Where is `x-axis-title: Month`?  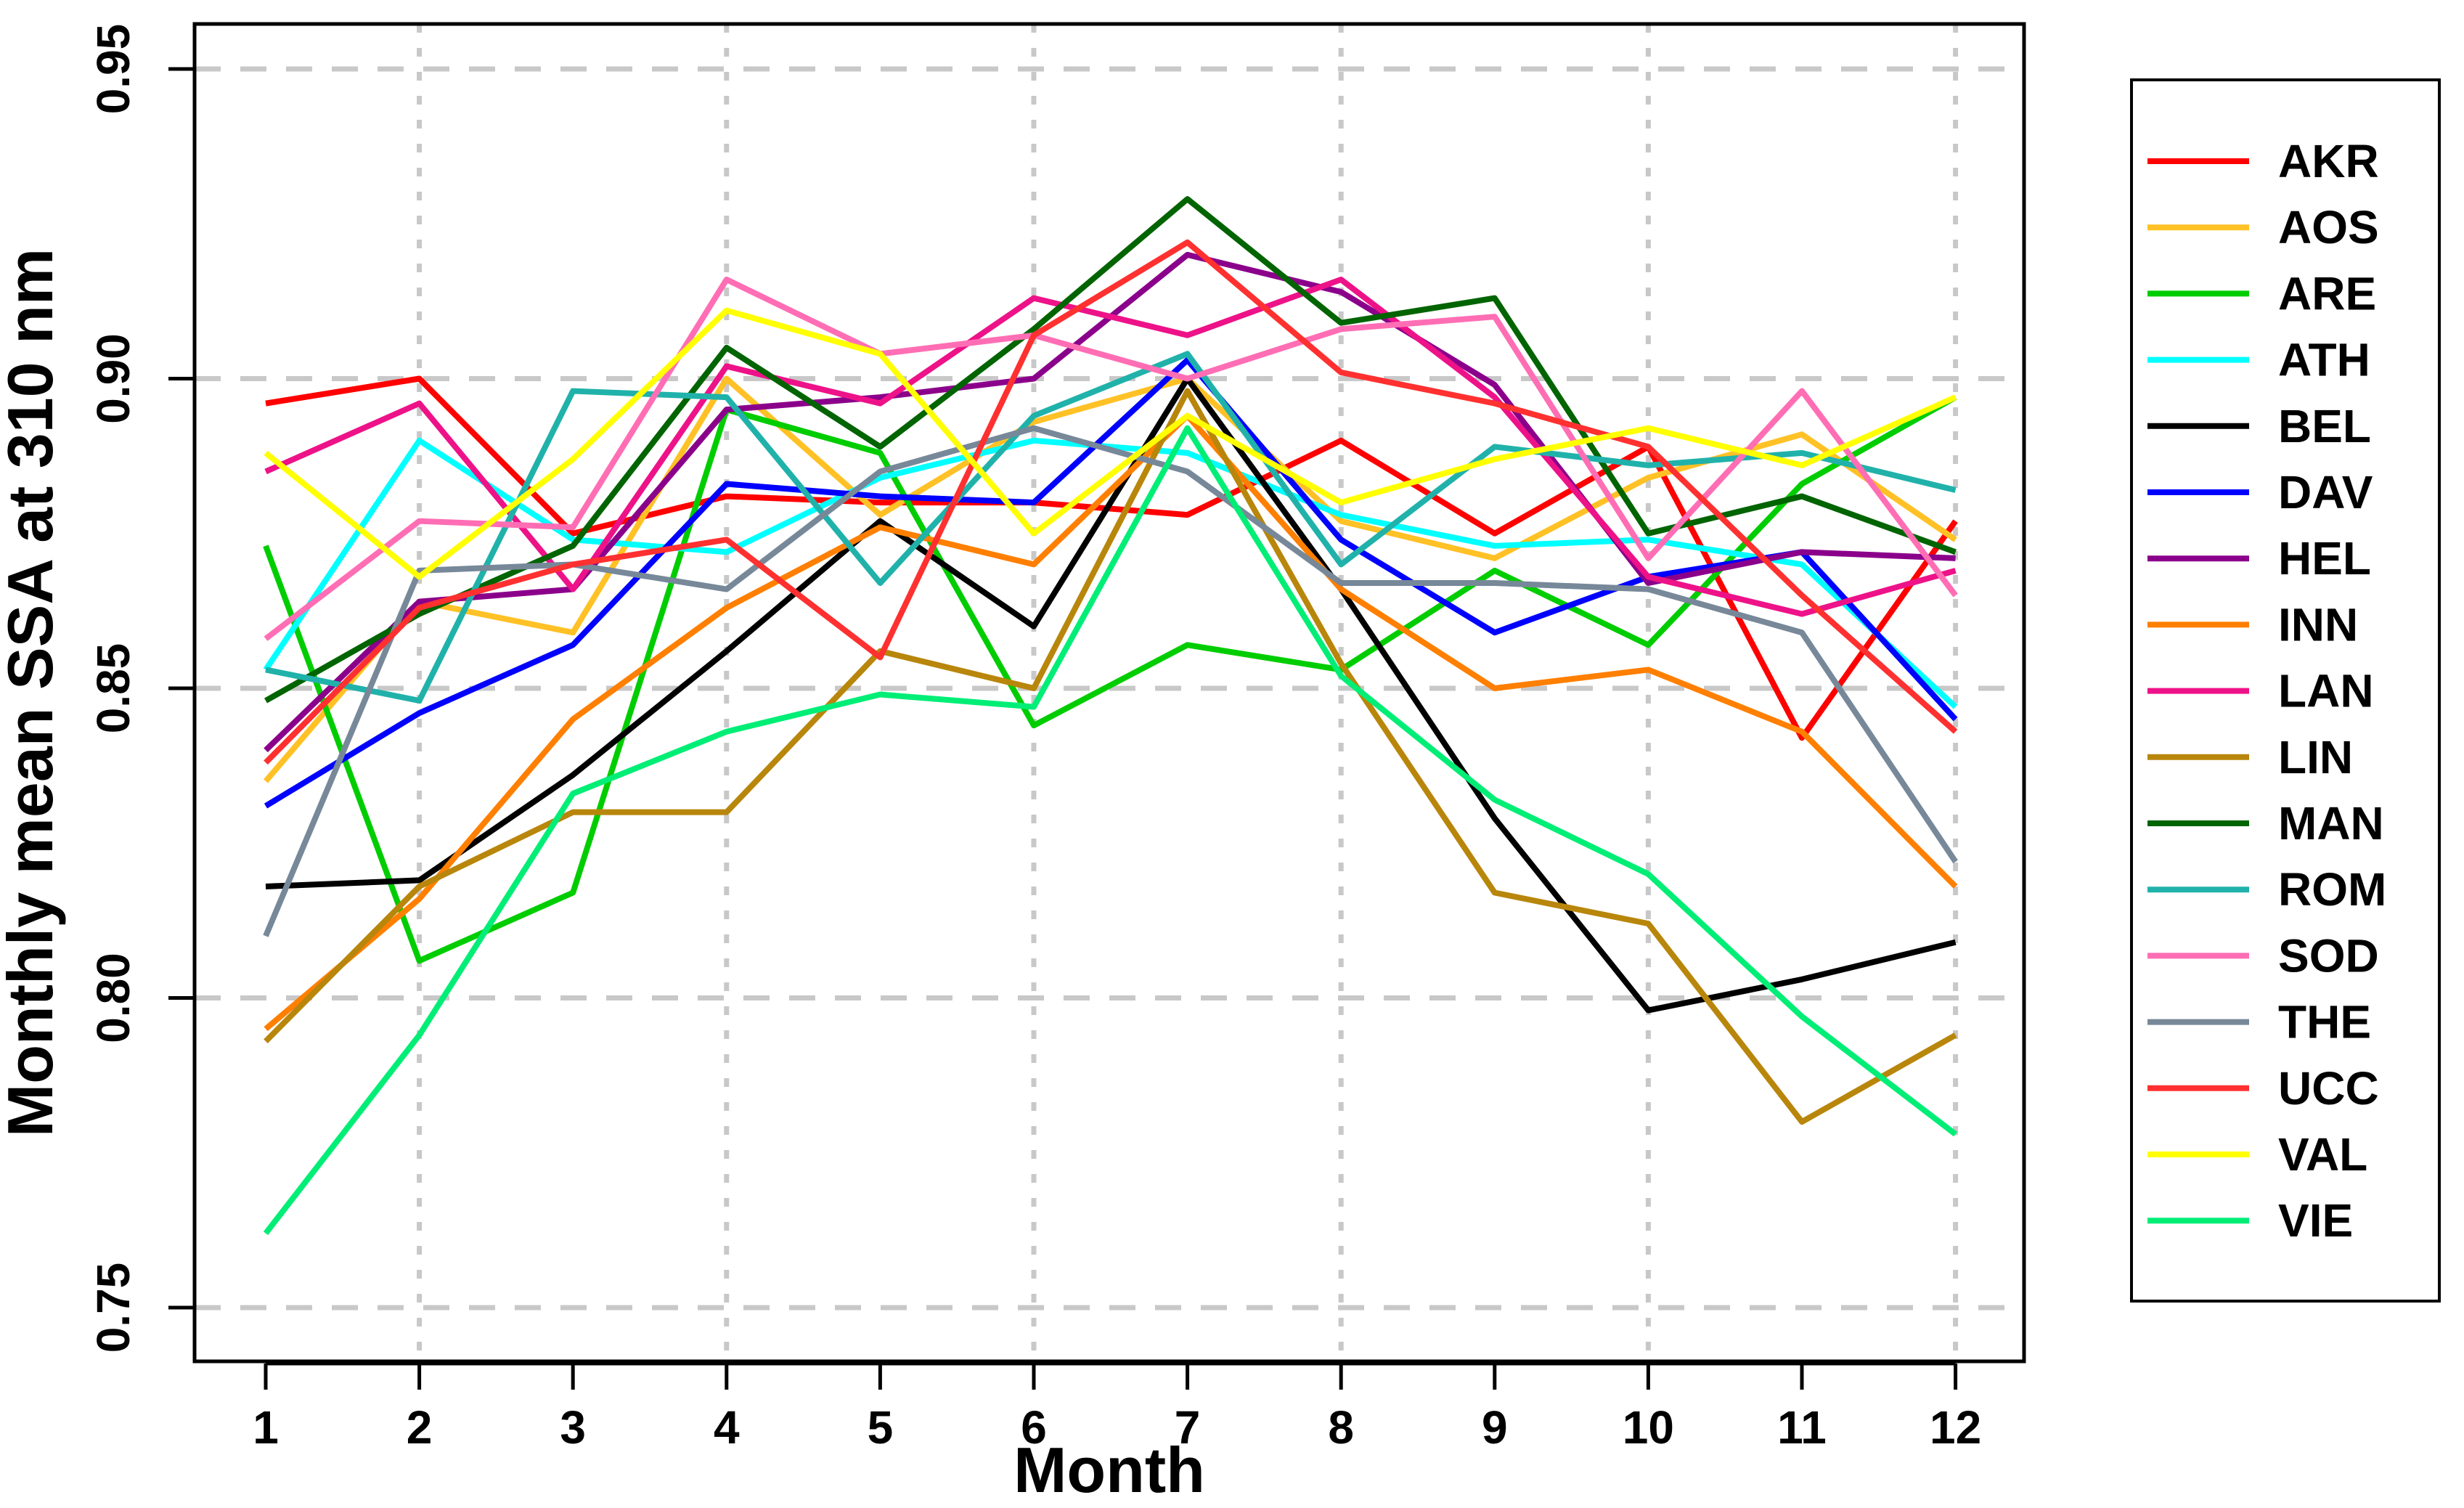
x-axis-title: Month is located at coordinates (1109, 1470).